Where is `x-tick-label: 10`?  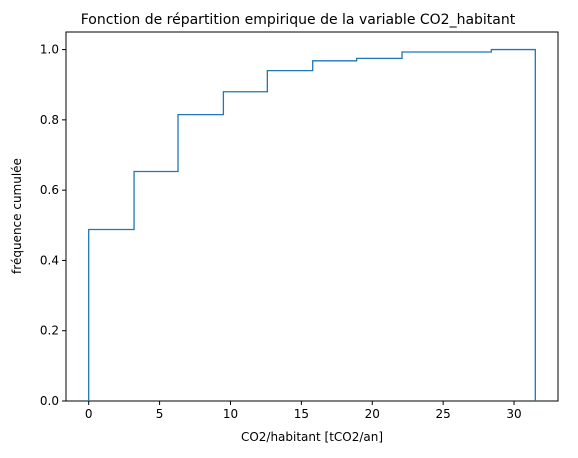
x-tick-label: 10 is located at coordinates (230, 414).